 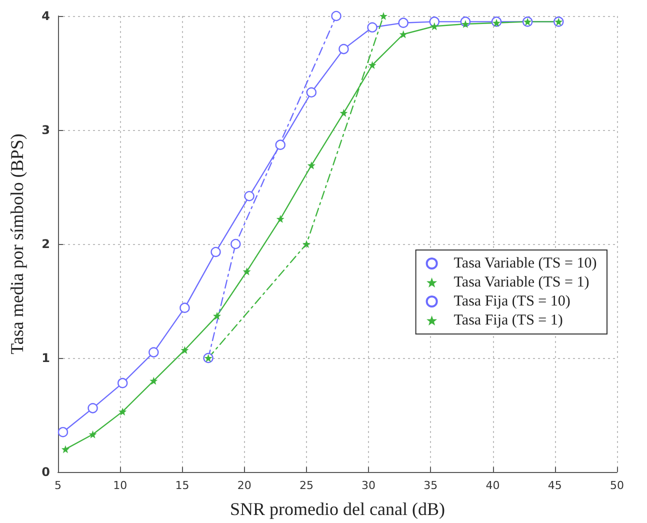 What do you see at coordinates (555, 485) in the screenshot?
I see `x-tick-label: 45` at bounding box center [555, 485].